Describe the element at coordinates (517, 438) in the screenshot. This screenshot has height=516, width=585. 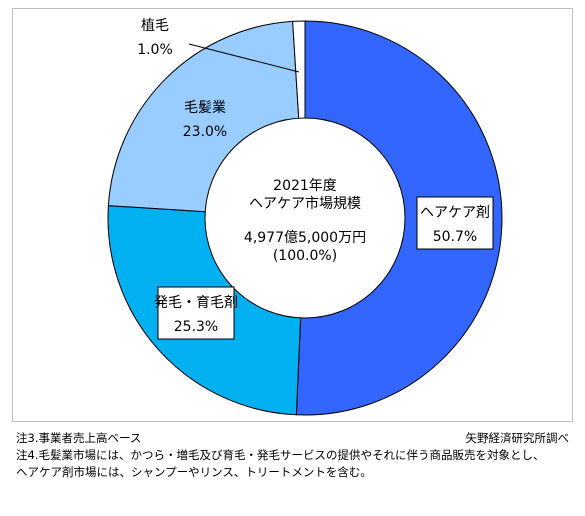
I see `source-label: 矢野経済研究所調べ` at that location.